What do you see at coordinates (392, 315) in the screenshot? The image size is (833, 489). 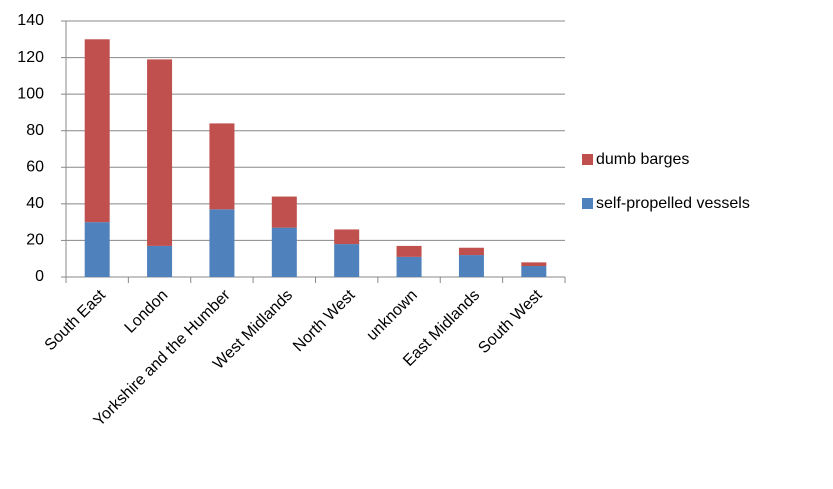 I see `x-tick-label: unknown` at bounding box center [392, 315].